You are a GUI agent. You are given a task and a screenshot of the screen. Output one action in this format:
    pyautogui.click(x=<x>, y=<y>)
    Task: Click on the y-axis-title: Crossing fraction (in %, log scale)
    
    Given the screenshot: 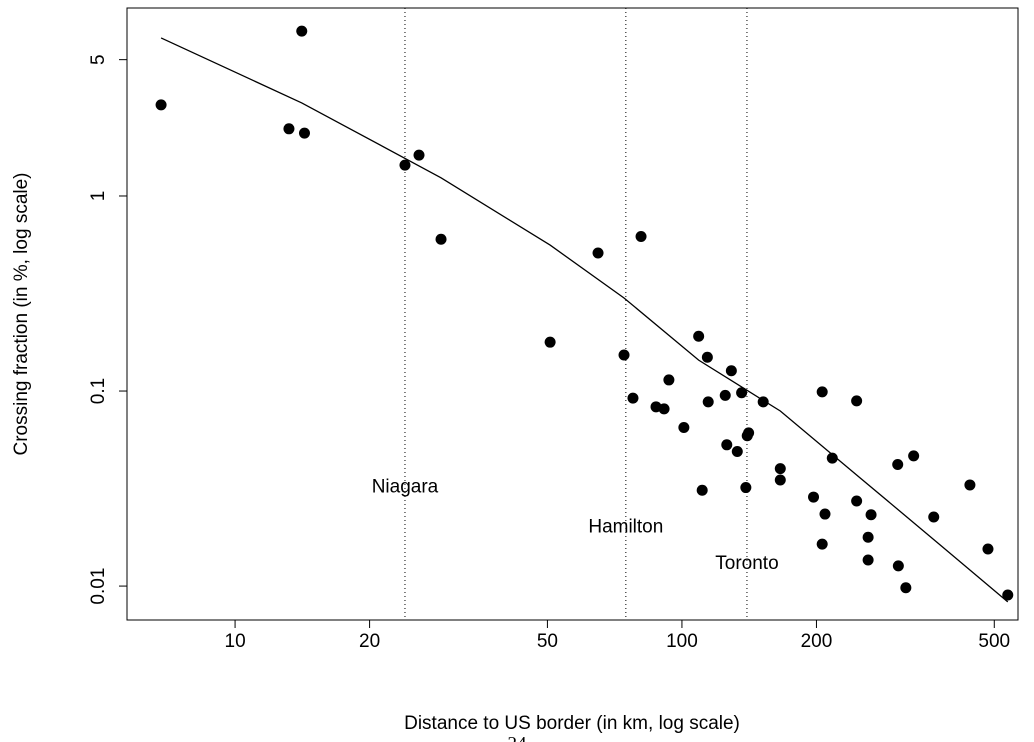 What is the action you would take?
    pyautogui.click(x=21, y=314)
    